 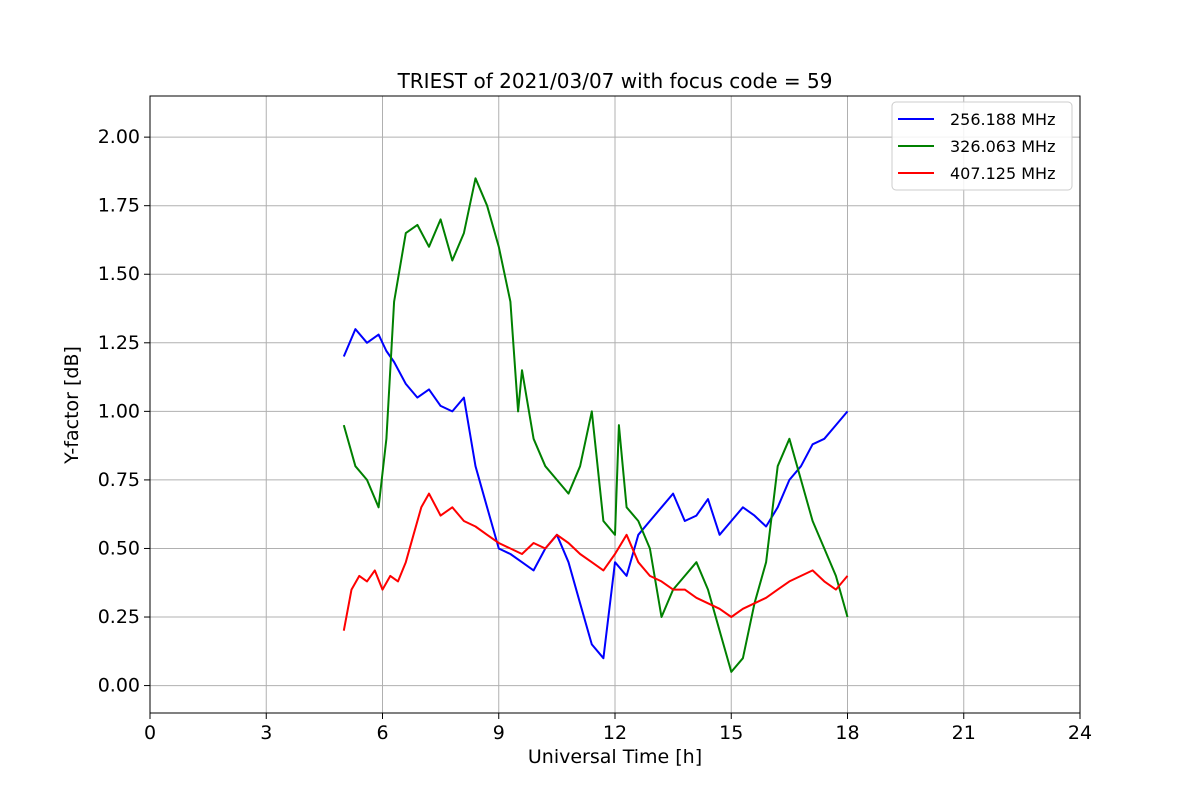 What do you see at coordinates (119, 411) in the screenshot?
I see `y-tick-label: 1.00` at bounding box center [119, 411].